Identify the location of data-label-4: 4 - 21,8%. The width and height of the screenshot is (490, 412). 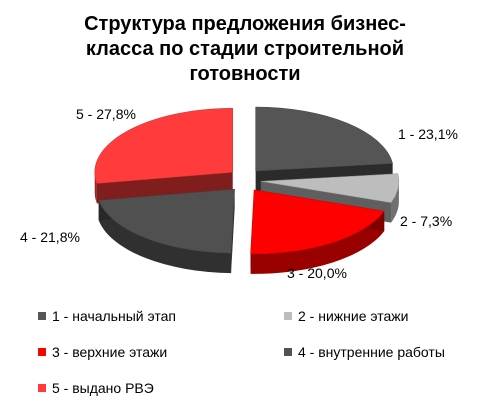
(50, 237).